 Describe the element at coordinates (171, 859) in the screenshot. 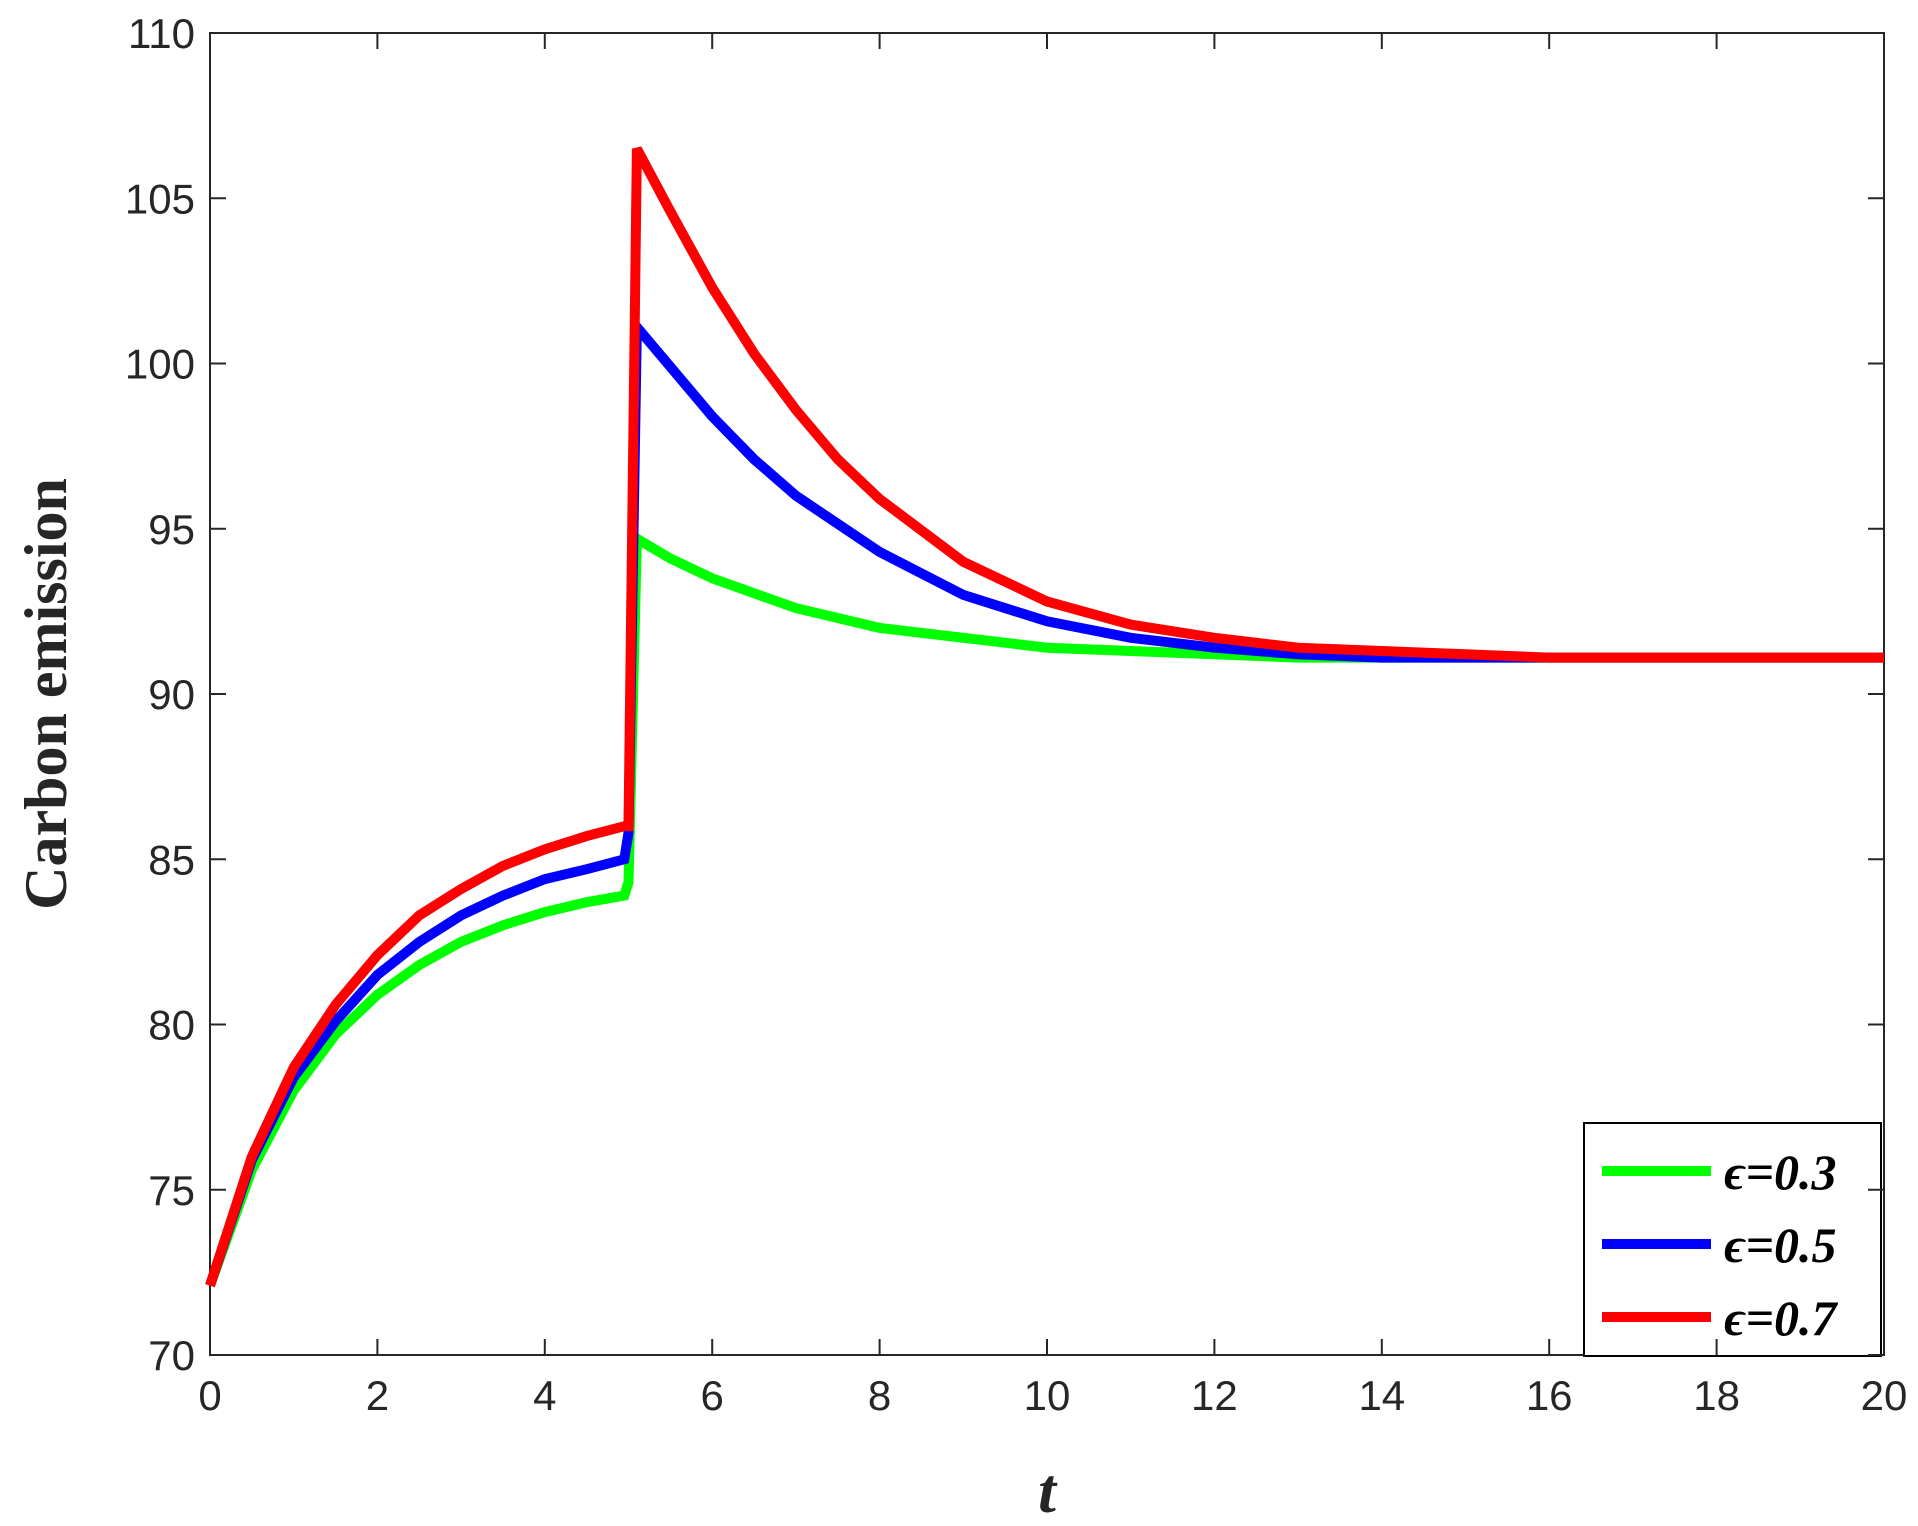

I see `y-tick-label: 85` at that location.